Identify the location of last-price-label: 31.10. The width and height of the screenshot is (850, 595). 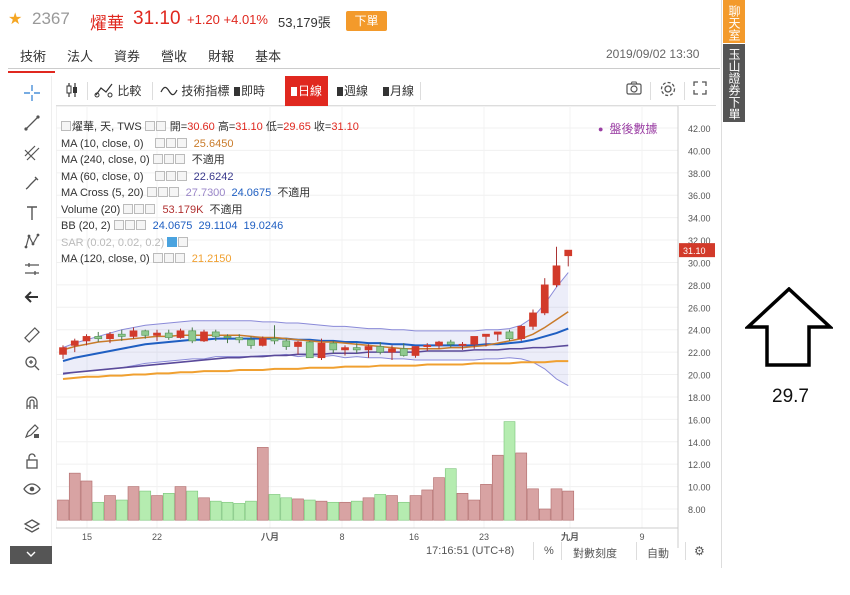
(694, 251).